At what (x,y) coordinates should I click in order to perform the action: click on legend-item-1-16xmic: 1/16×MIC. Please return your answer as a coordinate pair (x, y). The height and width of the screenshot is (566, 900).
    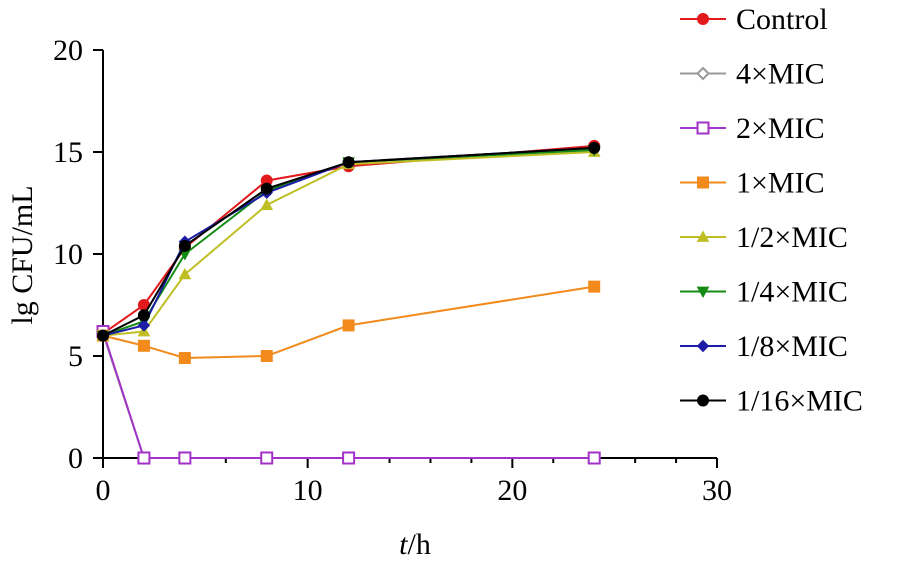
    Looking at the image, I should click on (771, 401).